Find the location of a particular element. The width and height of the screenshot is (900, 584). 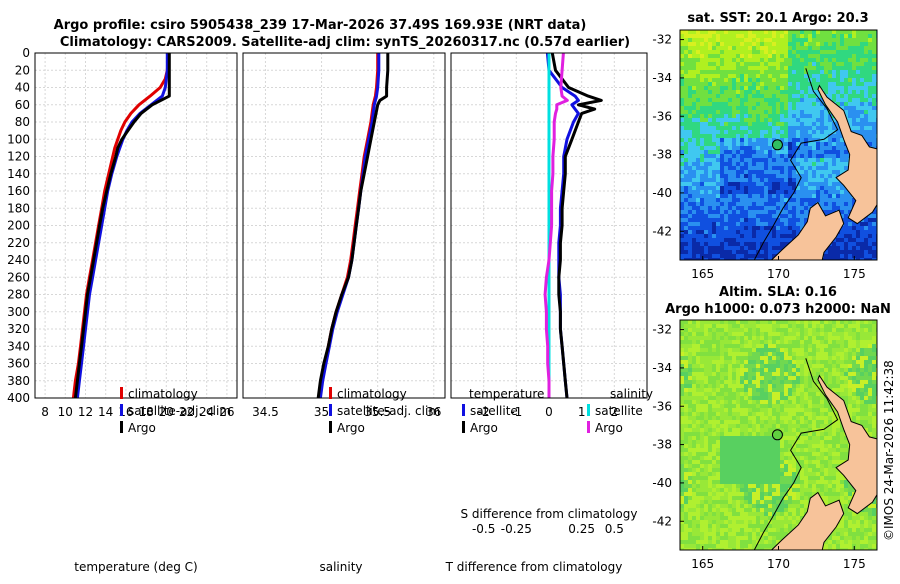

legend-swatch is located at coordinates (330, 427).